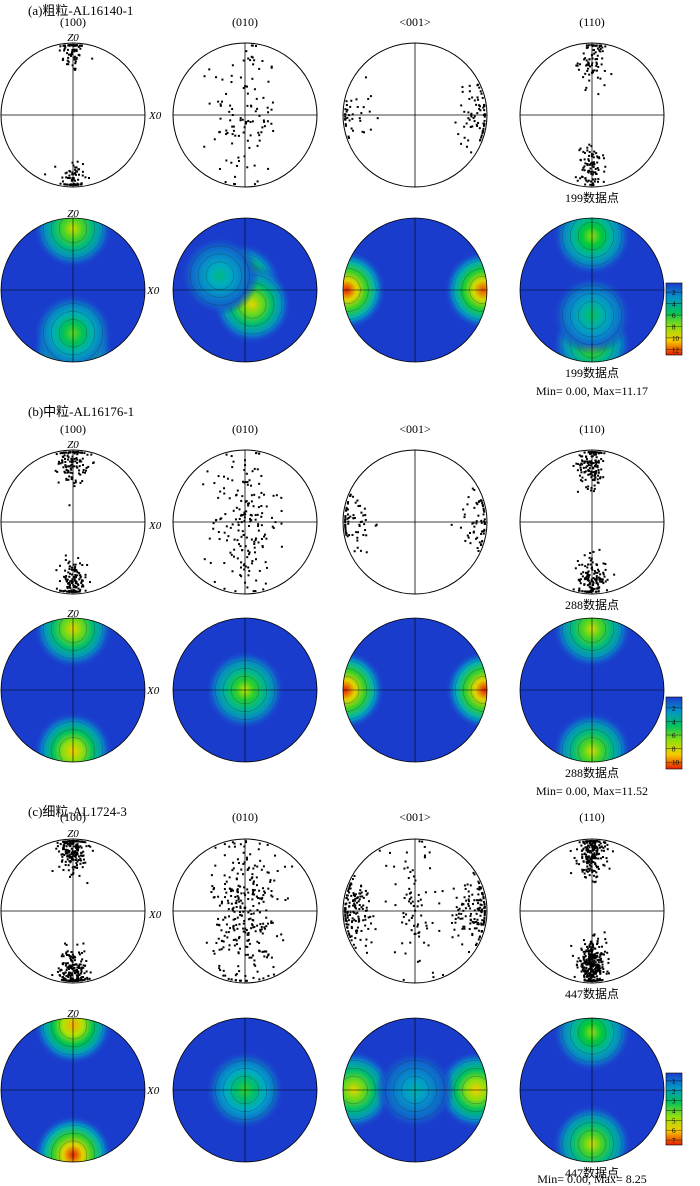 Image resolution: width=700 pixels, height=1186 pixels. What do you see at coordinates (242, 522) in the screenshot?
I see `pole-points` at bounding box center [242, 522].